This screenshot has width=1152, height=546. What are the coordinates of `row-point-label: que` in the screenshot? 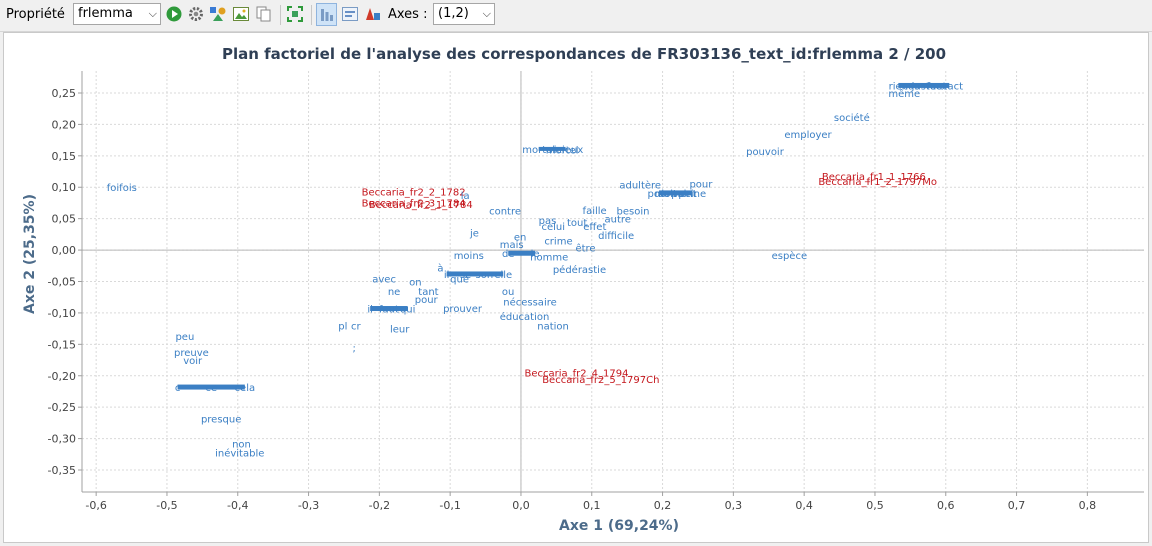 It's located at (459, 279).